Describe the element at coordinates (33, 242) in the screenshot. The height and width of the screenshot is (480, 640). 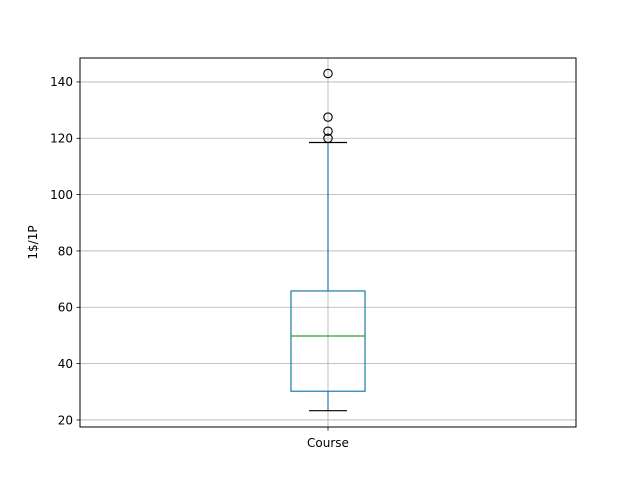
I see `y-axis-label: 1$/1P` at that location.